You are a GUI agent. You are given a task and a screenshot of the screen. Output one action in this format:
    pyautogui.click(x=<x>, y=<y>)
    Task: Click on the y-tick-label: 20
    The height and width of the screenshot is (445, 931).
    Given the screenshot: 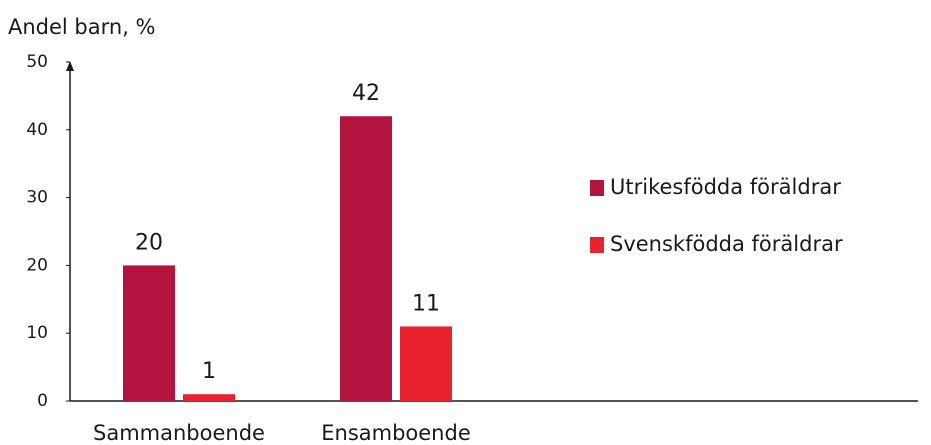 What is the action you would take?
    pyautogui.click(x=37, y=265)
    